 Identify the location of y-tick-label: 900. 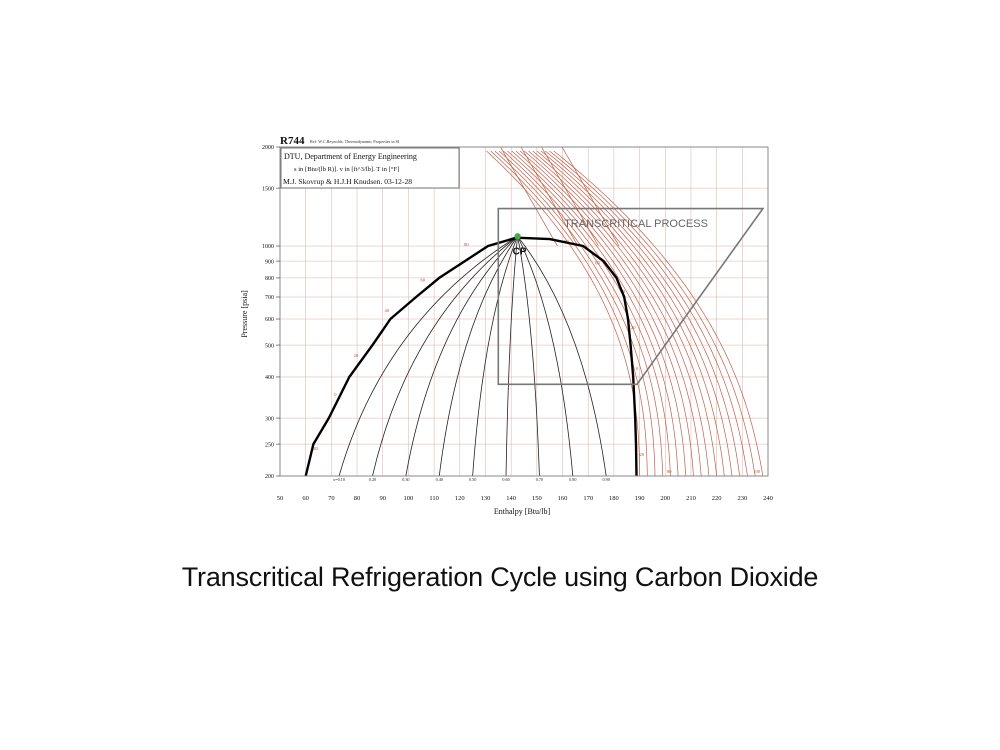
(269, 262).